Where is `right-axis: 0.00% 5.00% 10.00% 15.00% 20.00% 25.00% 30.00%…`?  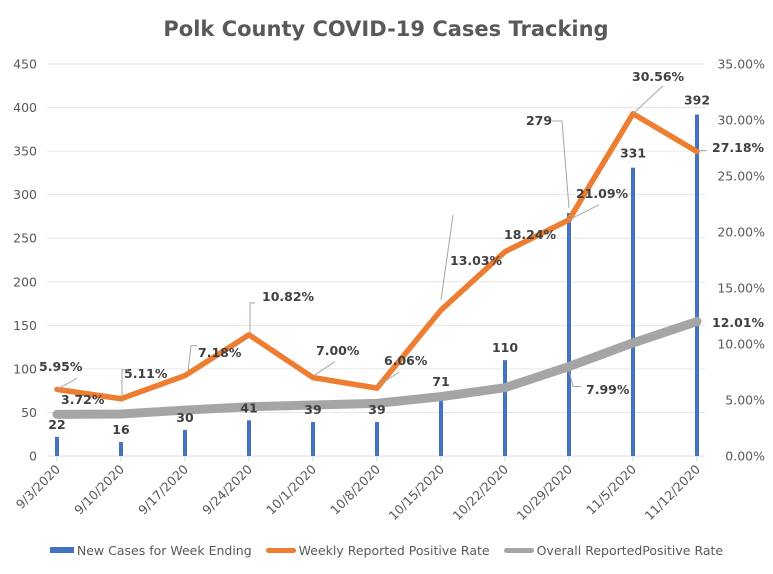
right-axis: 0.00% 5.00% 10.00% 15.00% 20.00% 25.00% 30.00%… is located at coordinates (741, 260).